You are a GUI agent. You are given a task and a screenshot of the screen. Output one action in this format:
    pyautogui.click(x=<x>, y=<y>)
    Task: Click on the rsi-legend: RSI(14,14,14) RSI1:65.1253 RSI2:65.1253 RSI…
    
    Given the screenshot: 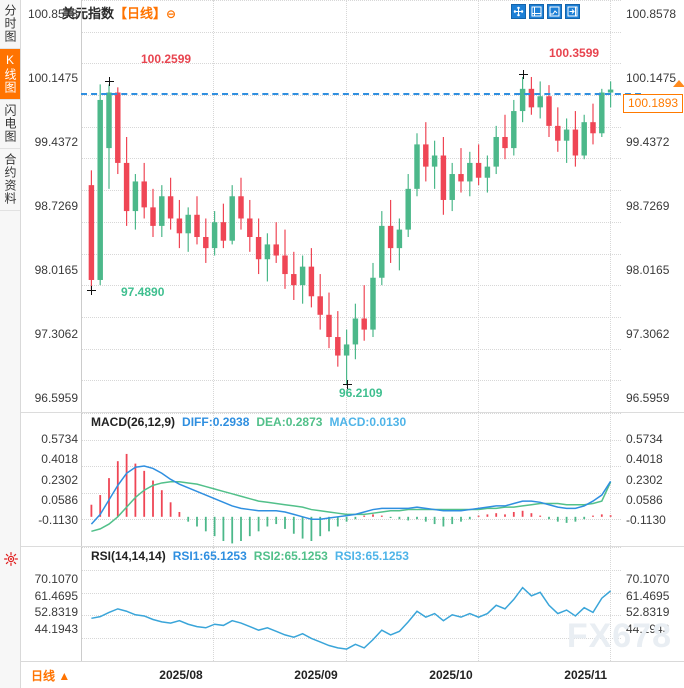 What is the action you would take?
    pyautogui.click(x=253, y=556)
    